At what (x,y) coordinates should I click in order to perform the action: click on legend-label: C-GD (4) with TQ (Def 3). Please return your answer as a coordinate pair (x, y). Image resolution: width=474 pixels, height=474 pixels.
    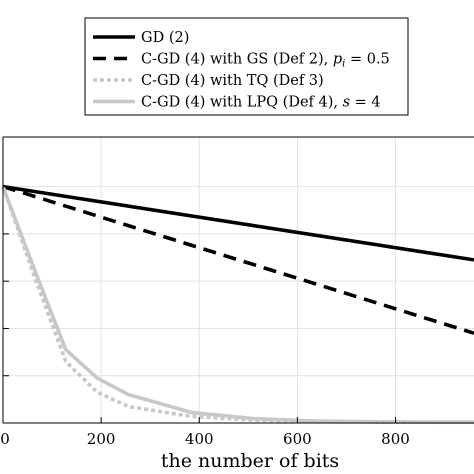
    Looking at the image, I should click on (232, 81).